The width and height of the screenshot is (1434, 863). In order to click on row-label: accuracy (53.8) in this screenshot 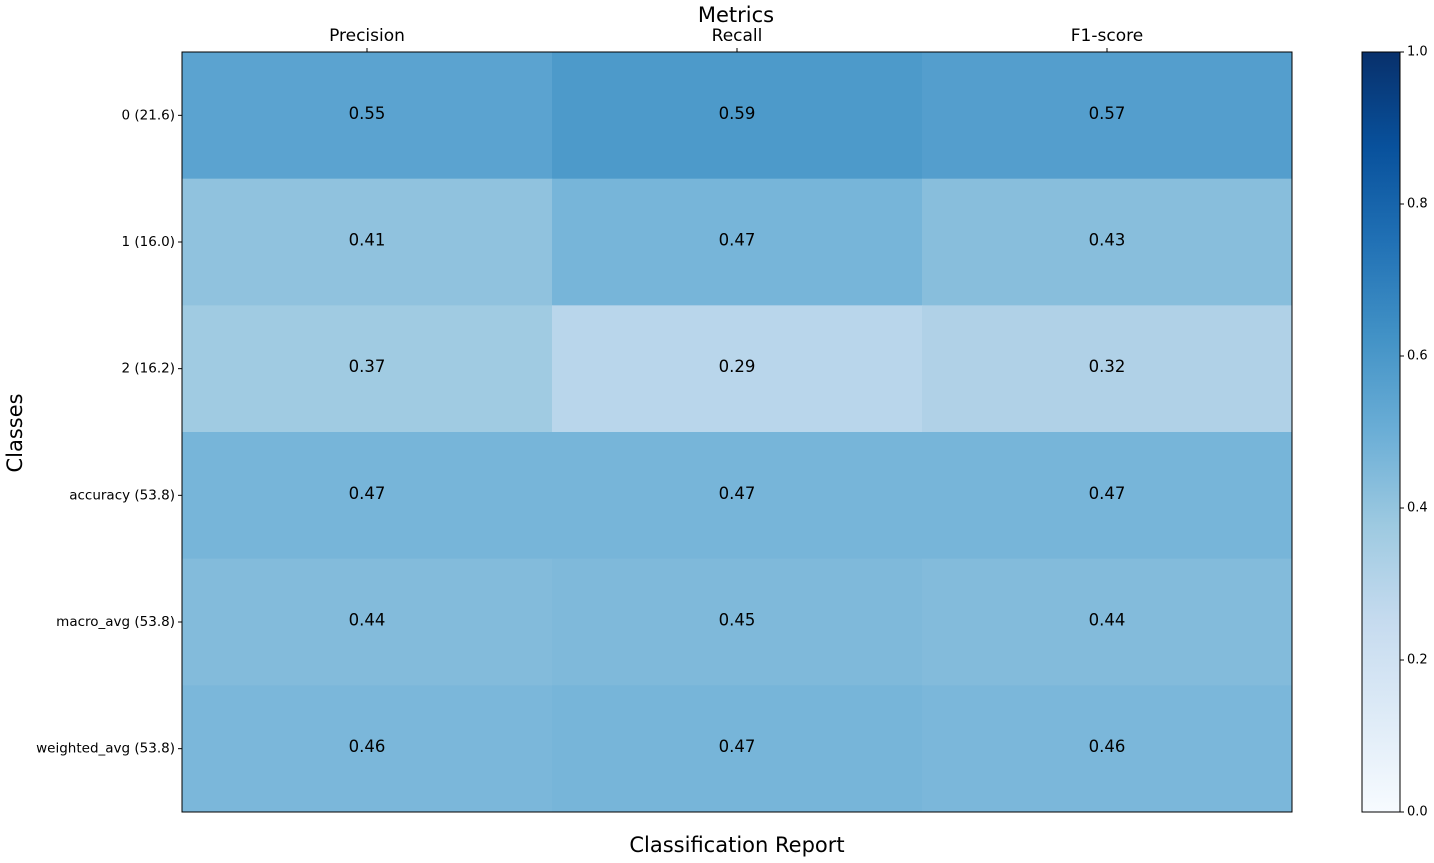, I will do `click(122, 495)`.